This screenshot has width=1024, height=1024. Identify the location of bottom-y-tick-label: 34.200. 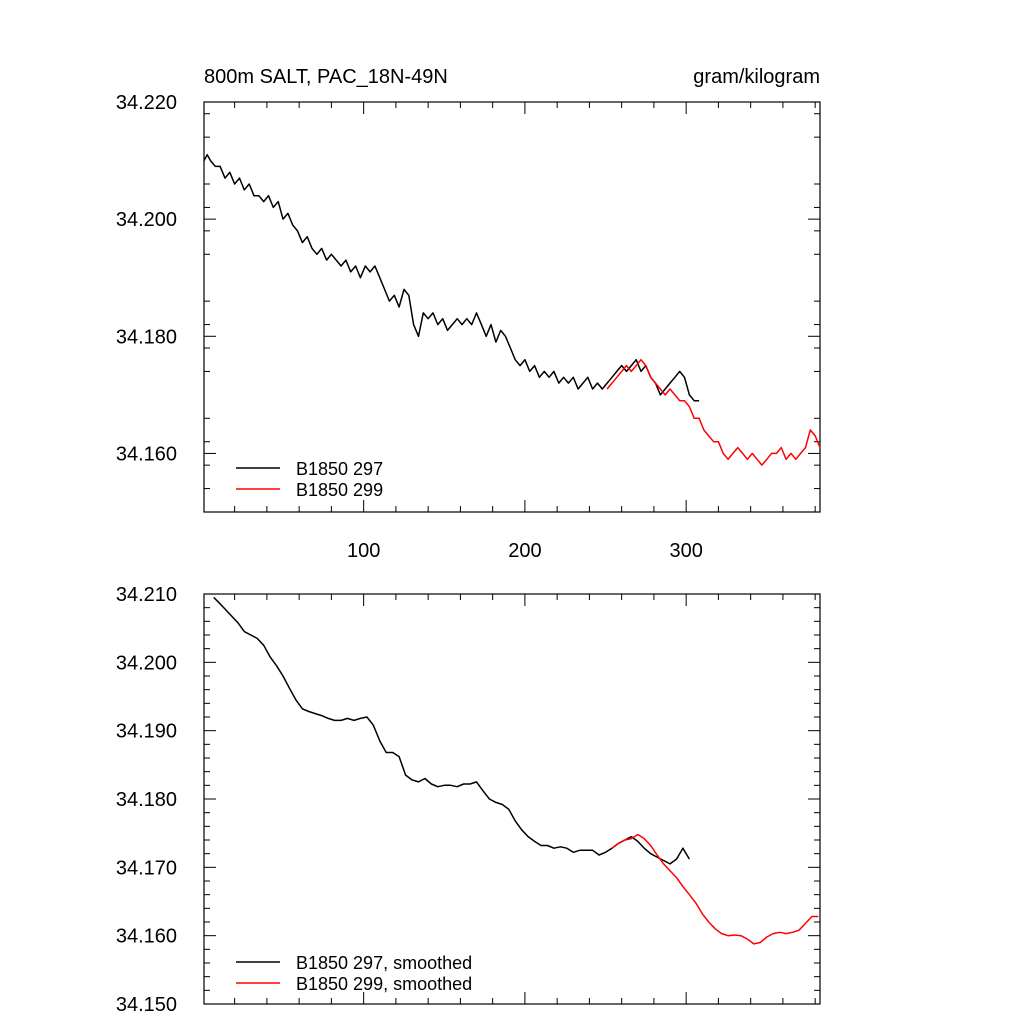
(146, 663).